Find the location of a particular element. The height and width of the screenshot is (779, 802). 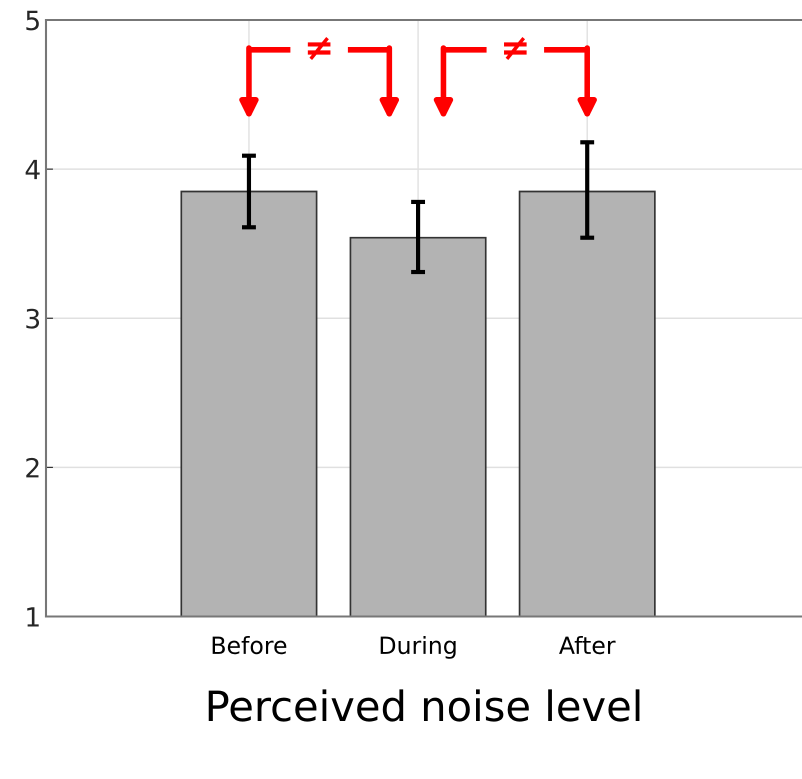

x-tick-label: After is located at coordinates (587, 645).